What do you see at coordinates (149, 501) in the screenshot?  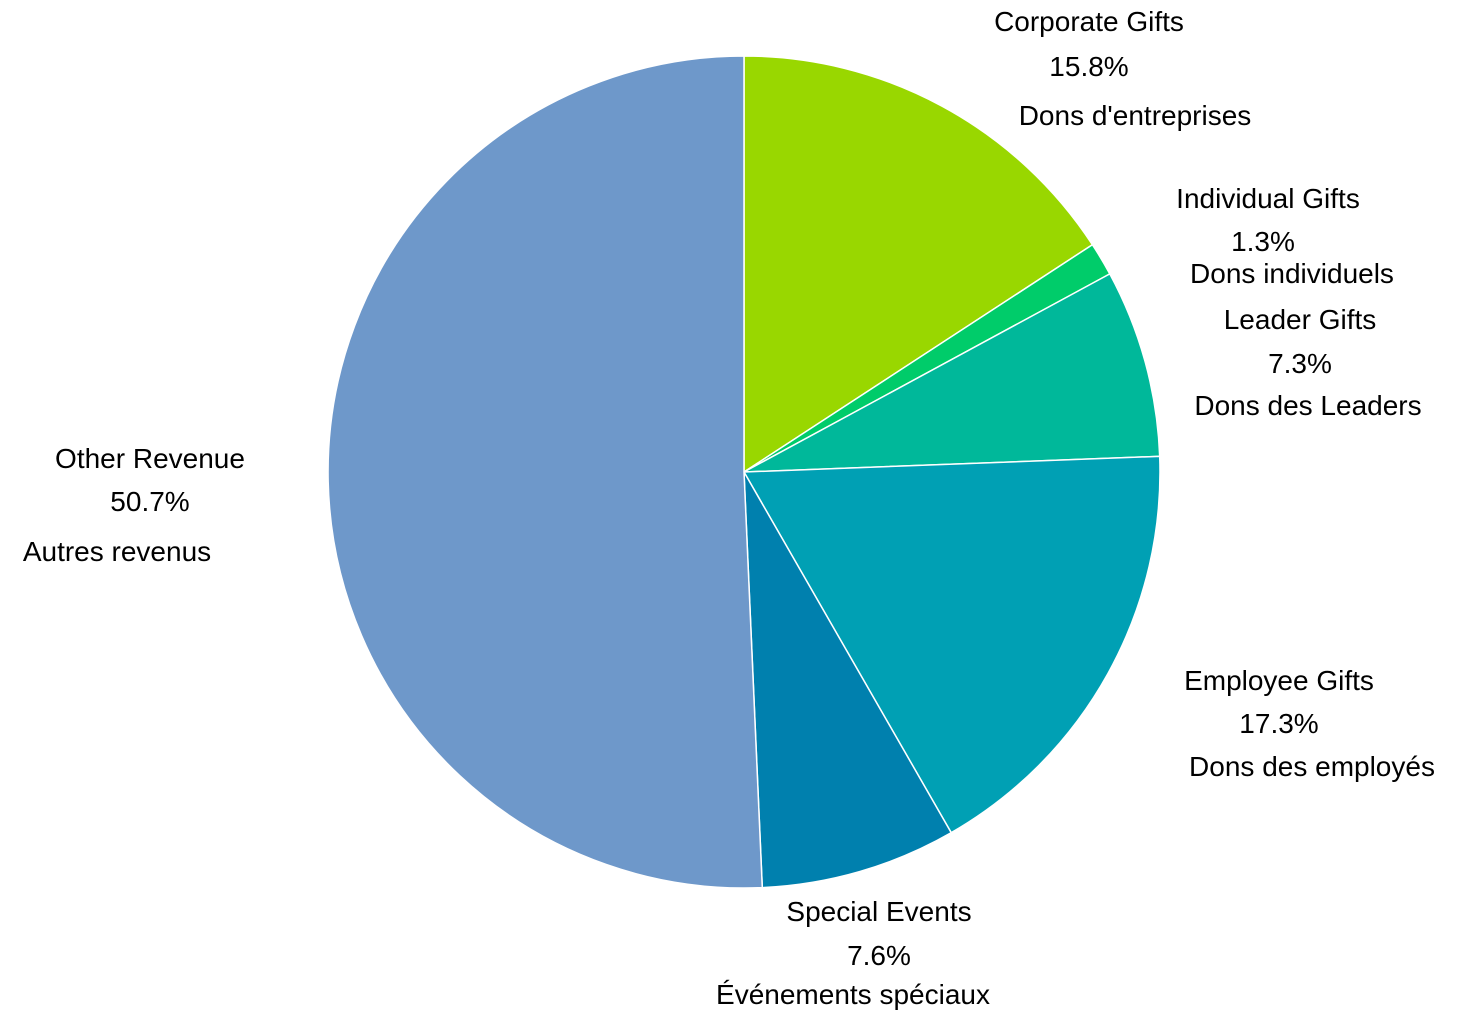 I see `slice-percent-other-revenue: 50.7%` at bounding box center [149, 501].